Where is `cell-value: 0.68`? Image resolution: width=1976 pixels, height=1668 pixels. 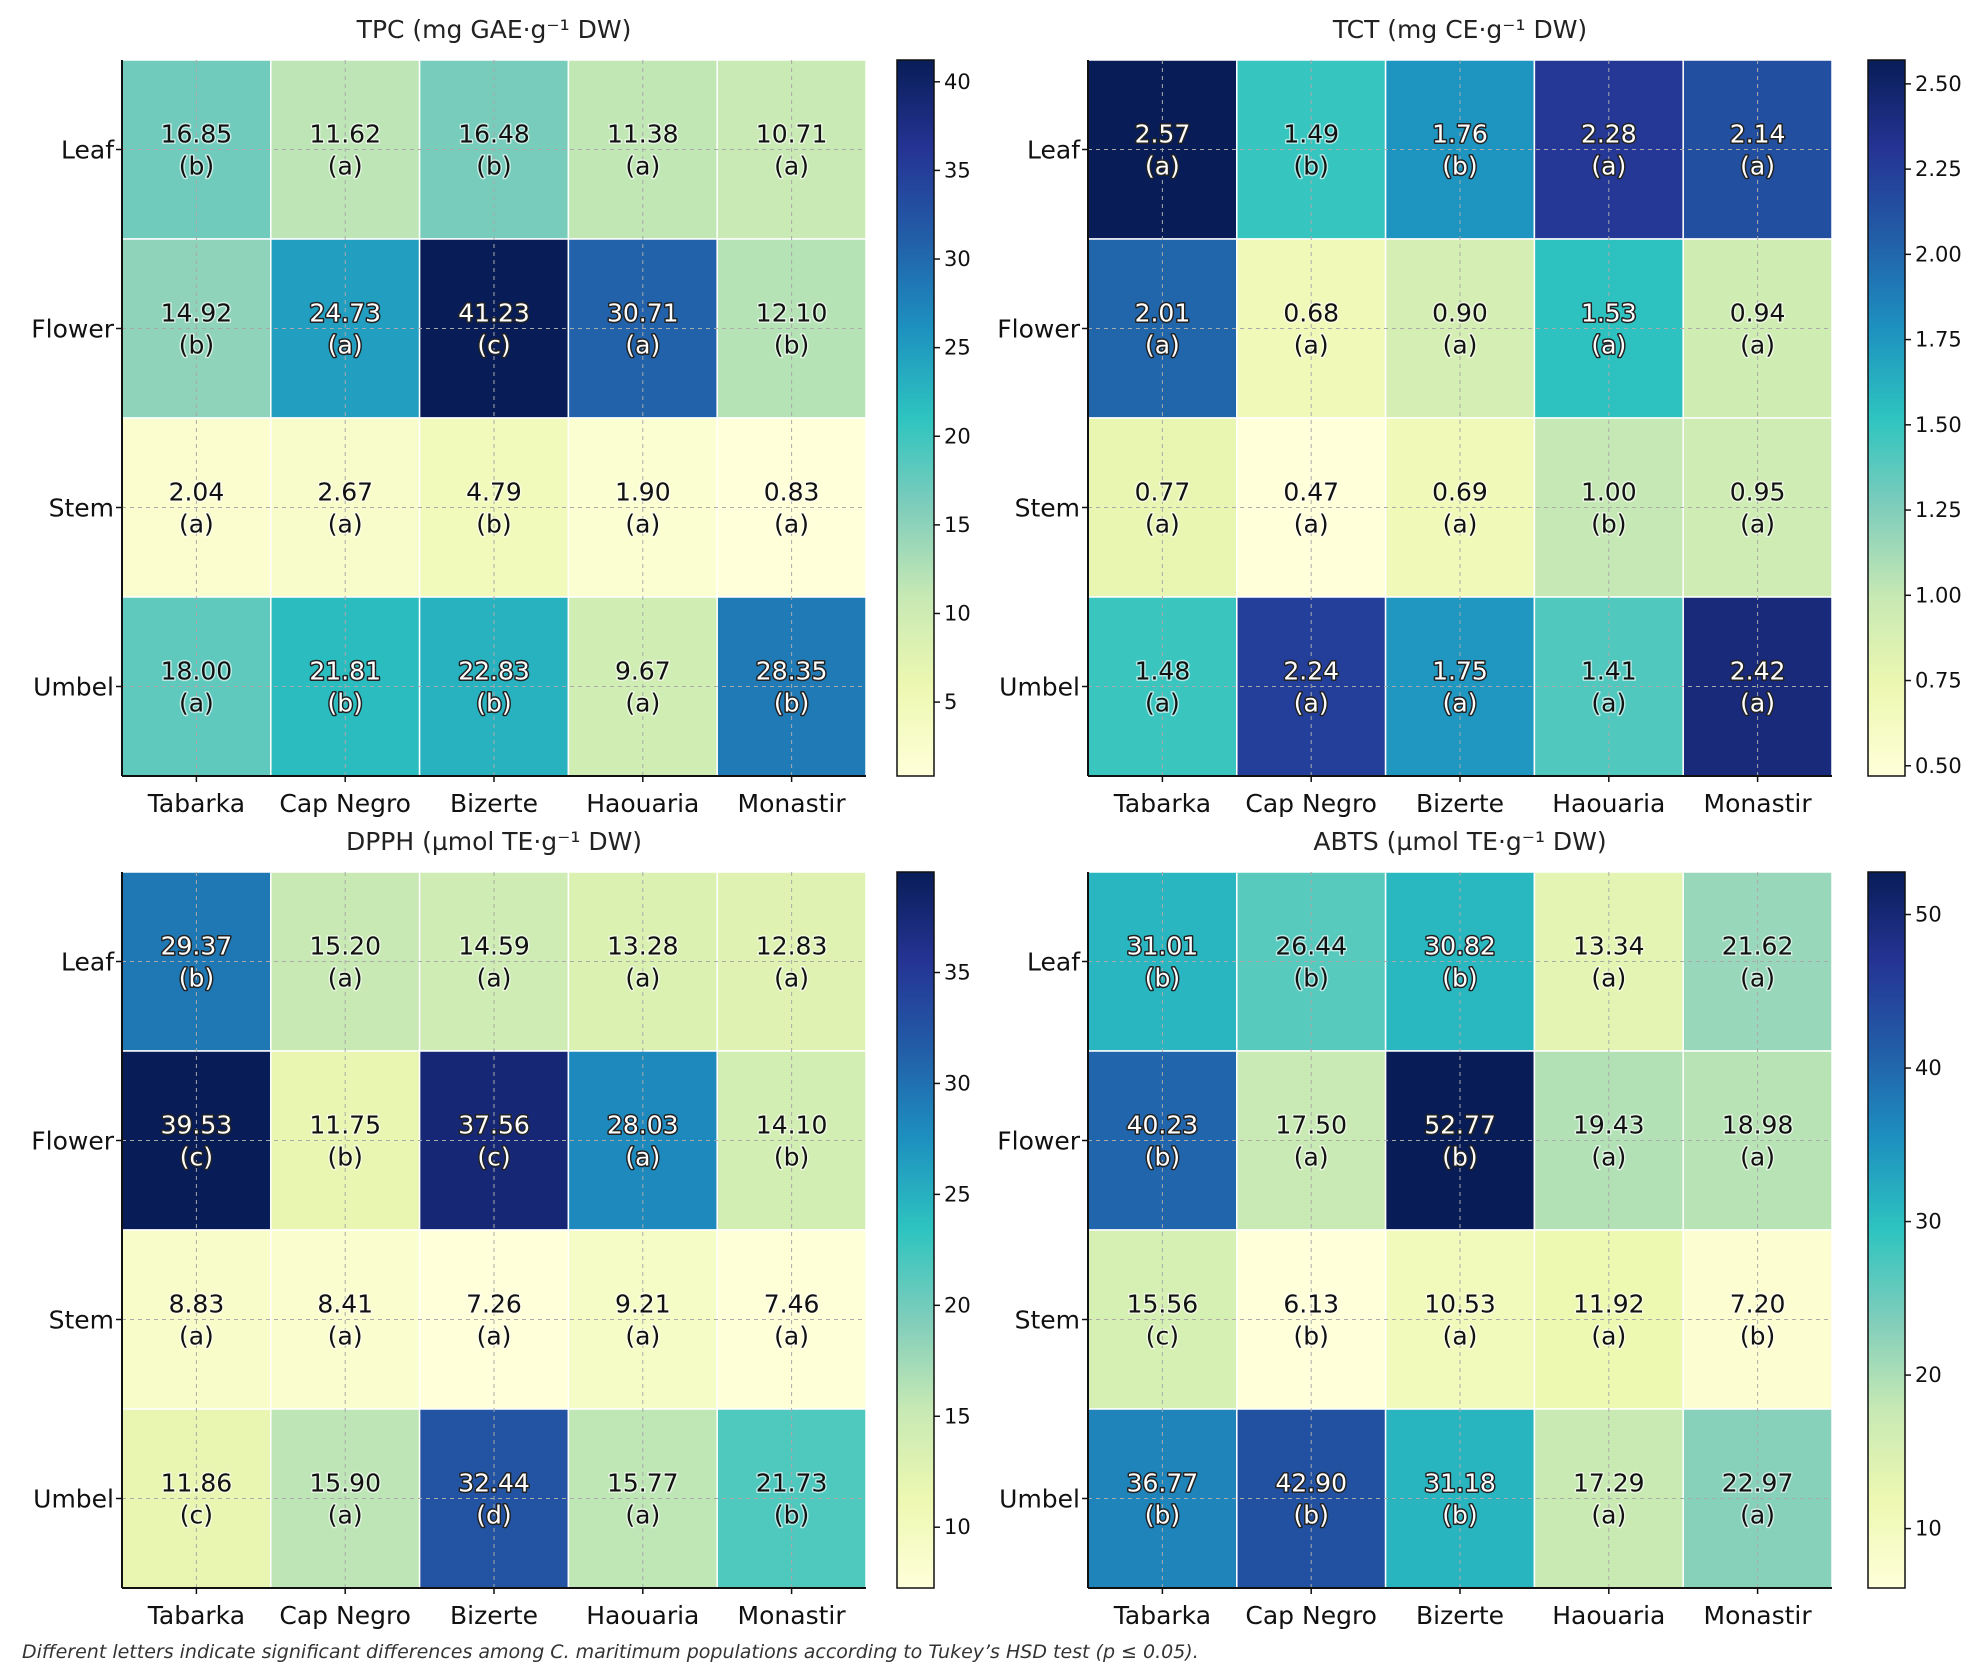
cell-value: 0.68 is located at coordinates (1311, 313).